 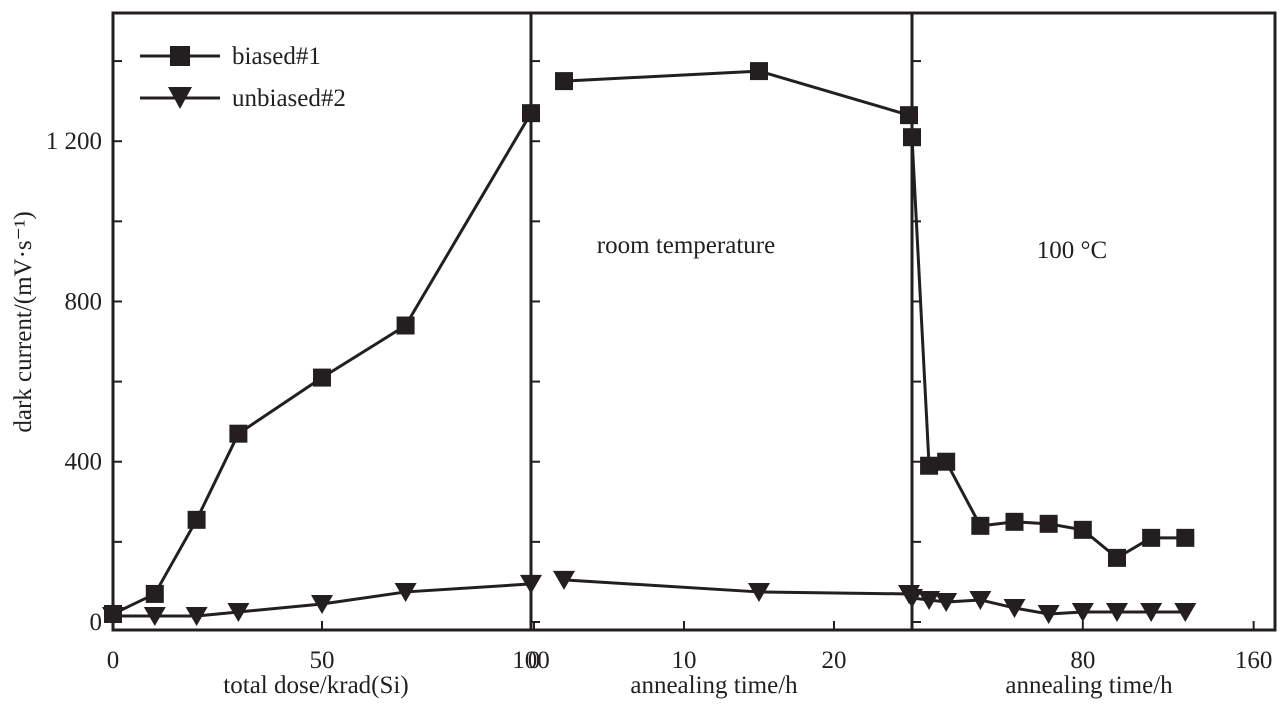 I want to click on y-tick-label: 1 200, so click(x=74, y=141).